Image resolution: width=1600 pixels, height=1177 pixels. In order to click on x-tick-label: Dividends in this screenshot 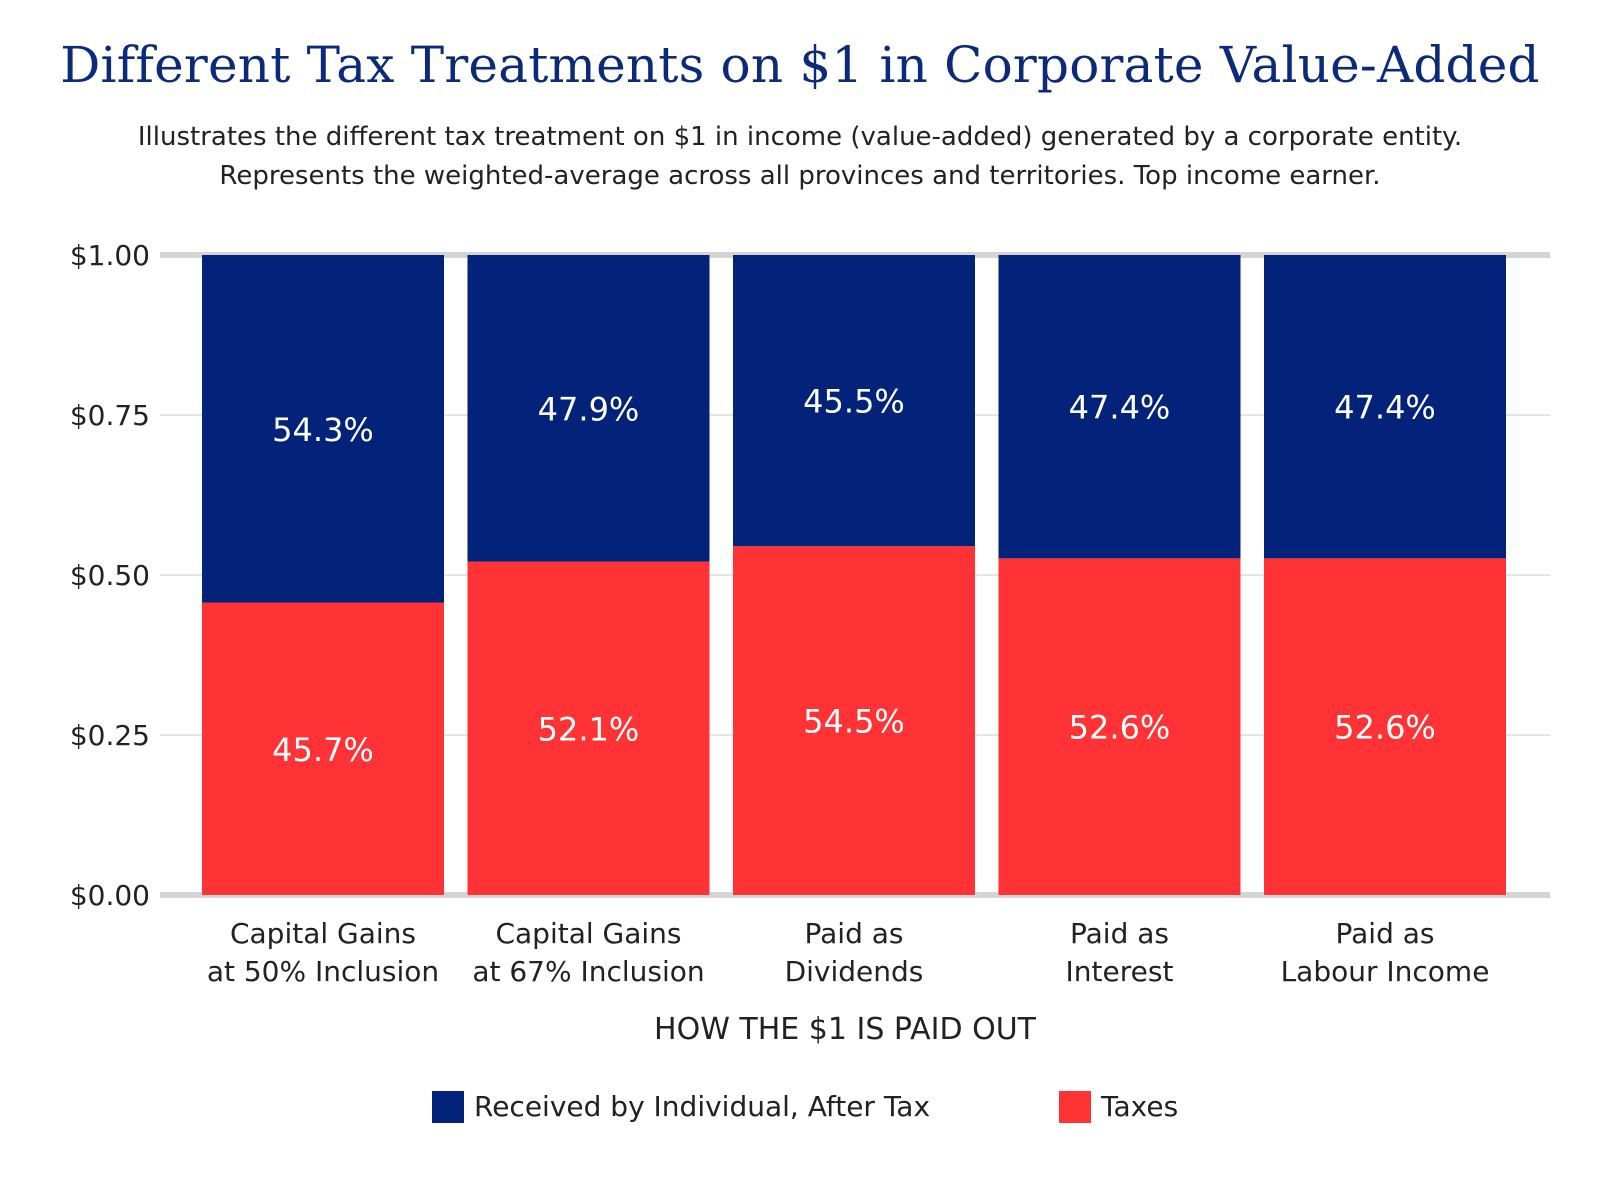, I will do `click(854, 971)`.